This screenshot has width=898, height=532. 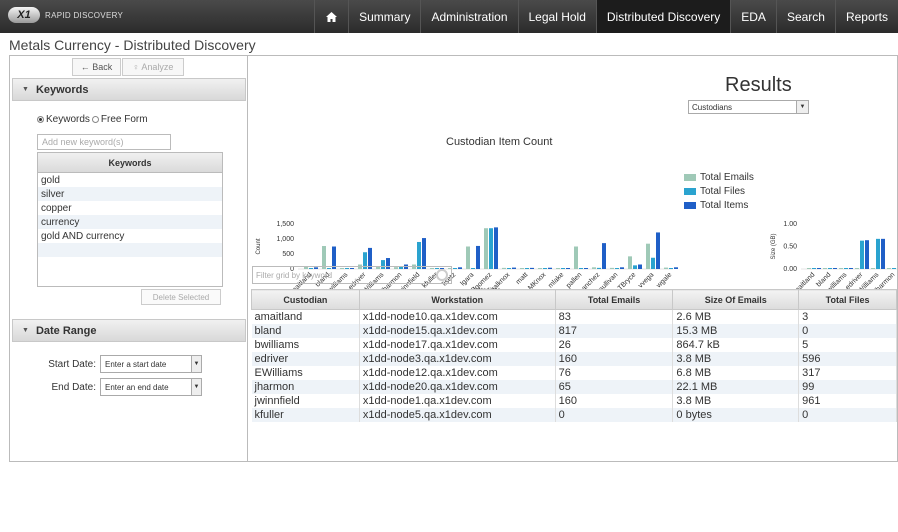 I want to click on table-cell: x1dd-node10.qa.x1dev.com, so click(x=457, y=316).